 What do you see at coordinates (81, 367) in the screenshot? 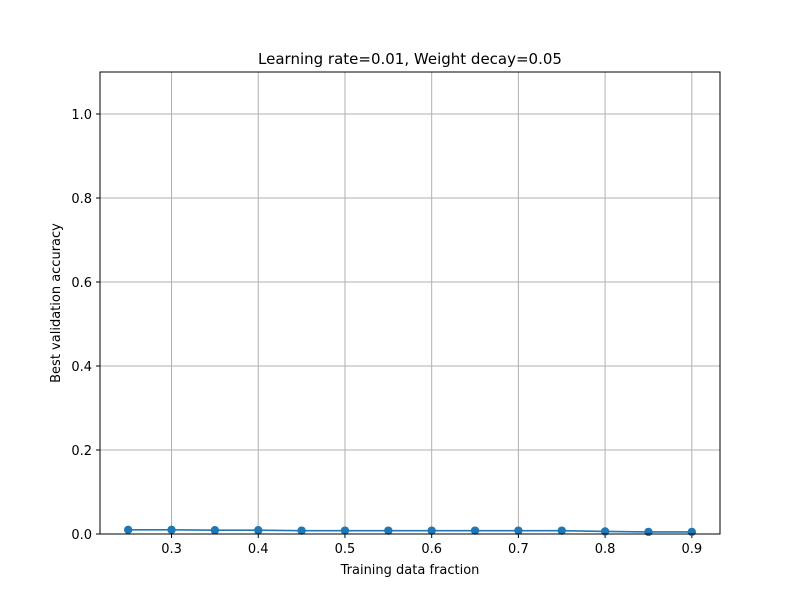
I see `y-tick-label: 0.4` at bounding box center [81, 367].